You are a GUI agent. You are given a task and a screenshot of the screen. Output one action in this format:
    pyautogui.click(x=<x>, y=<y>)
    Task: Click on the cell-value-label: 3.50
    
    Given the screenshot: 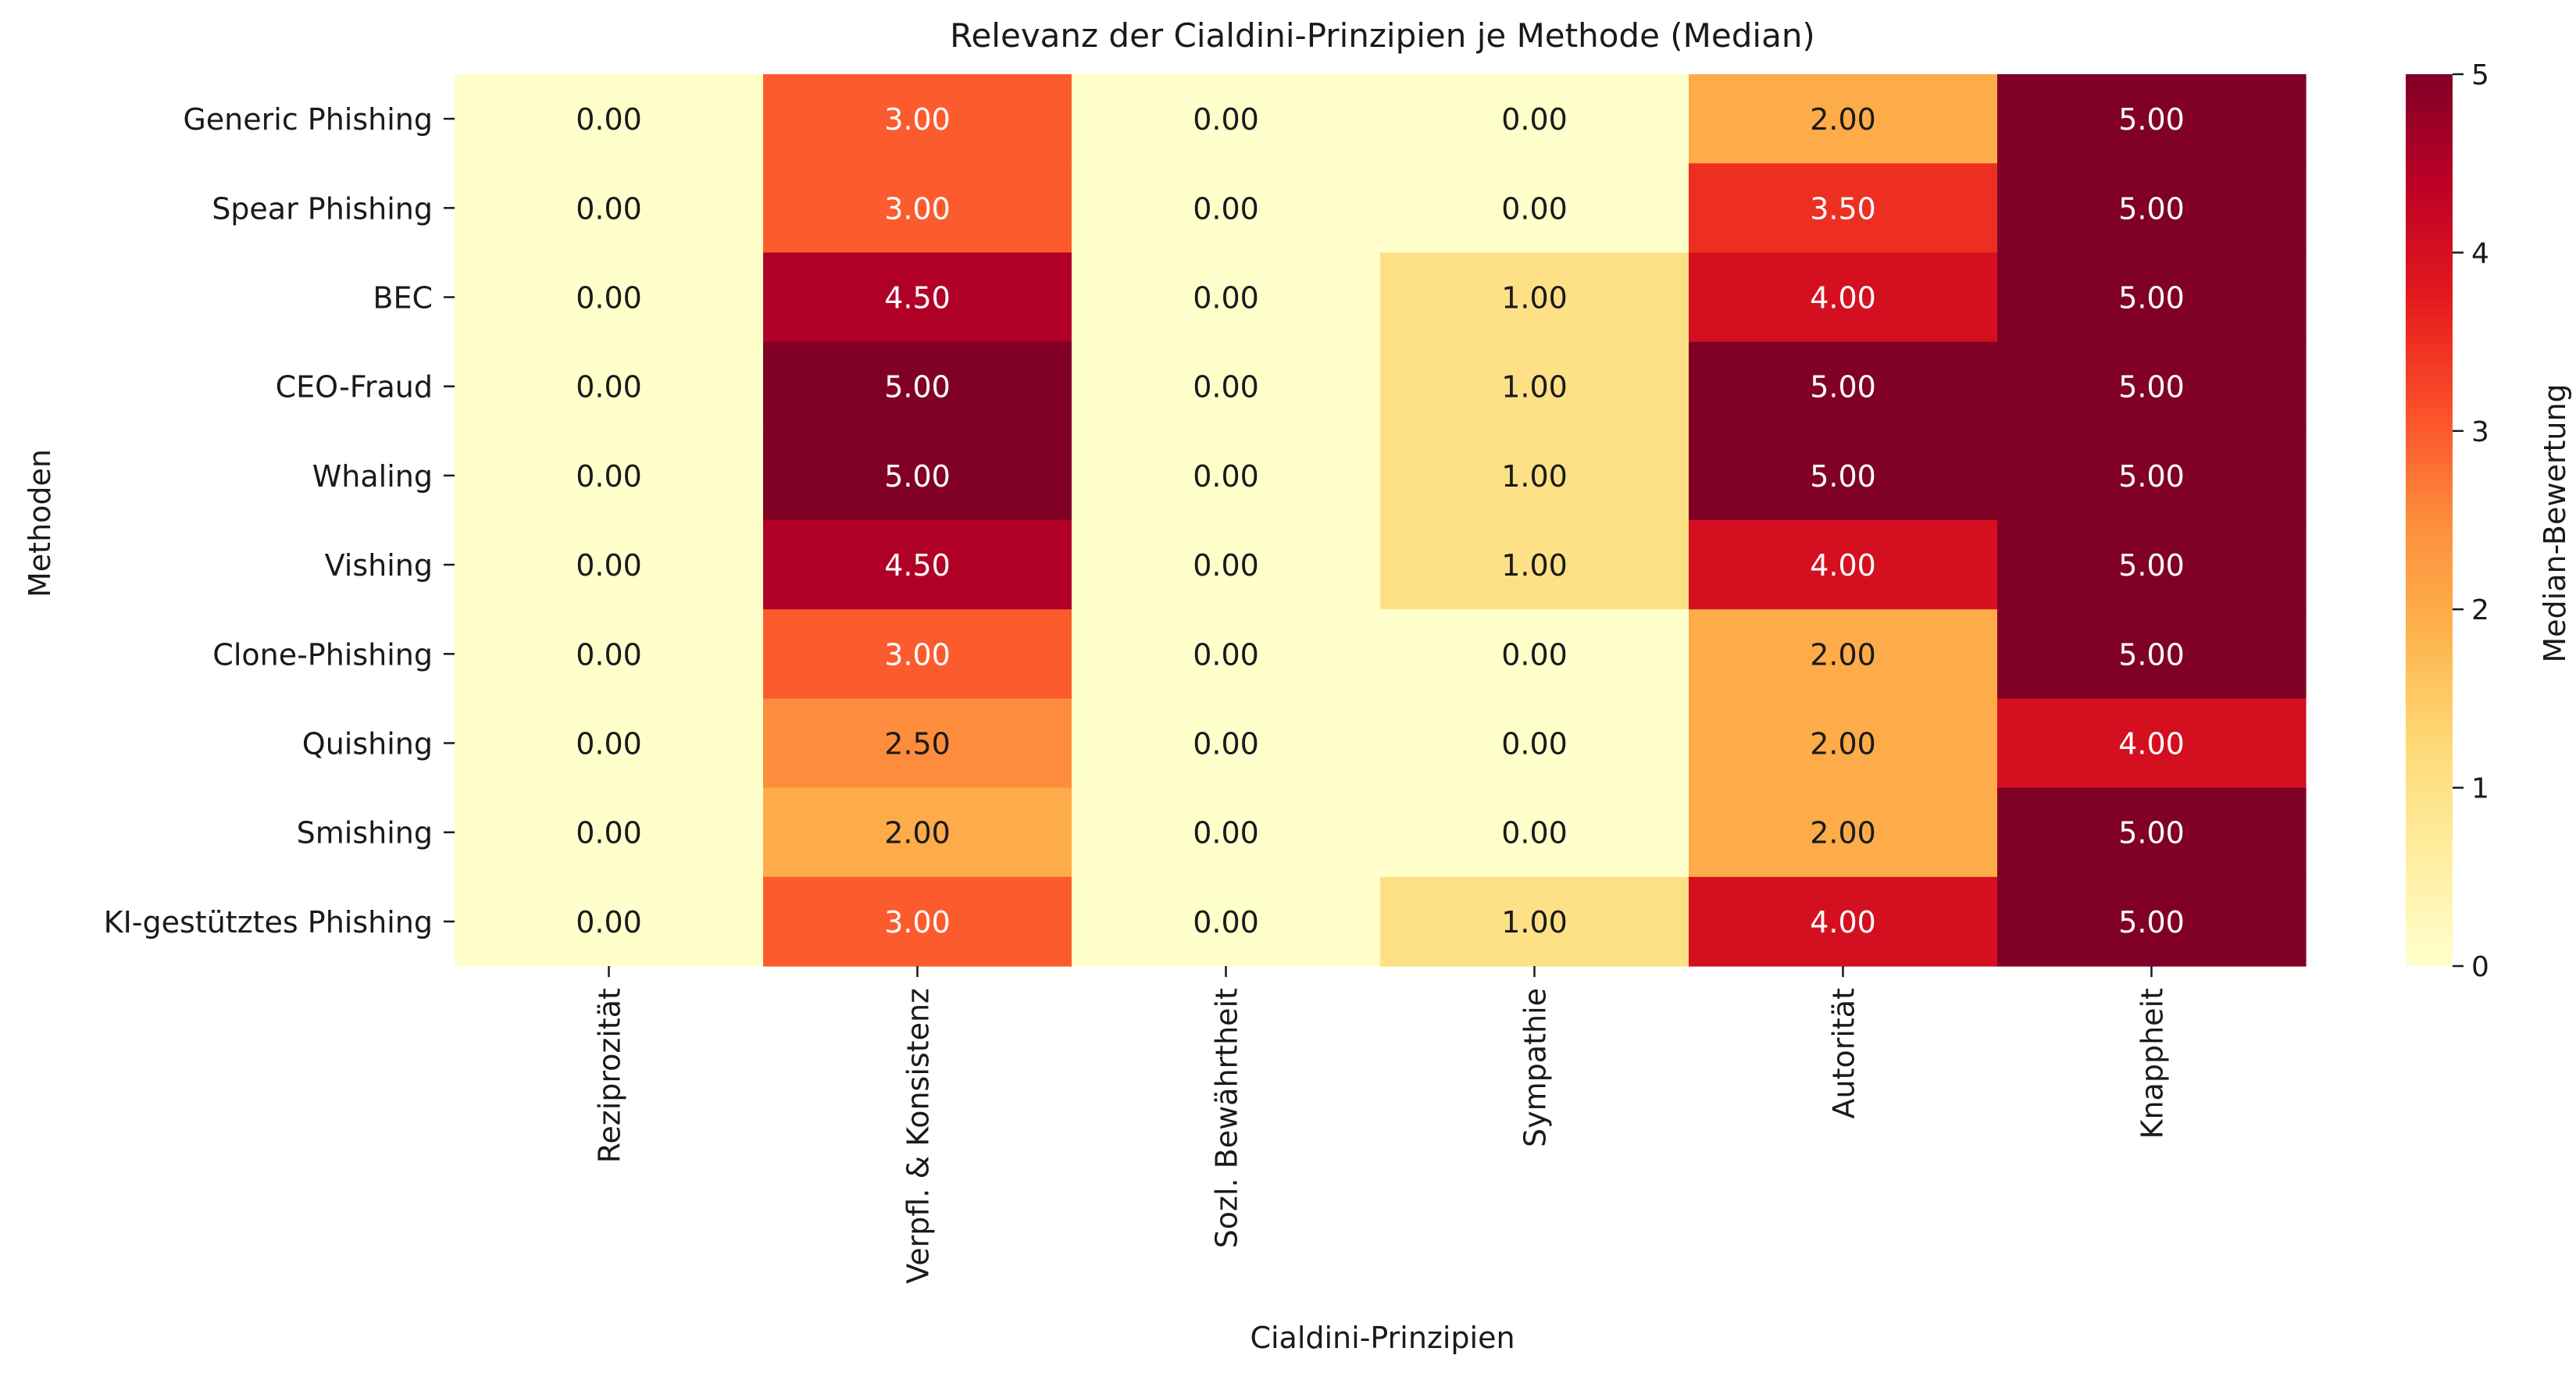 What is the action you would take?
    pyautogui.click(x=1843, y=208)
    